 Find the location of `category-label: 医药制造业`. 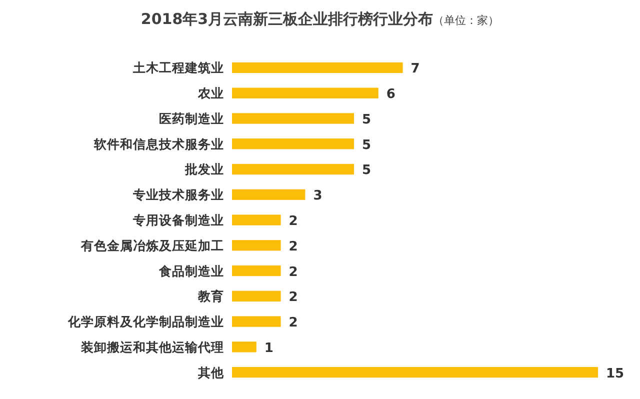

category-label: 医药制造业 is located at coordinates (191, 118).